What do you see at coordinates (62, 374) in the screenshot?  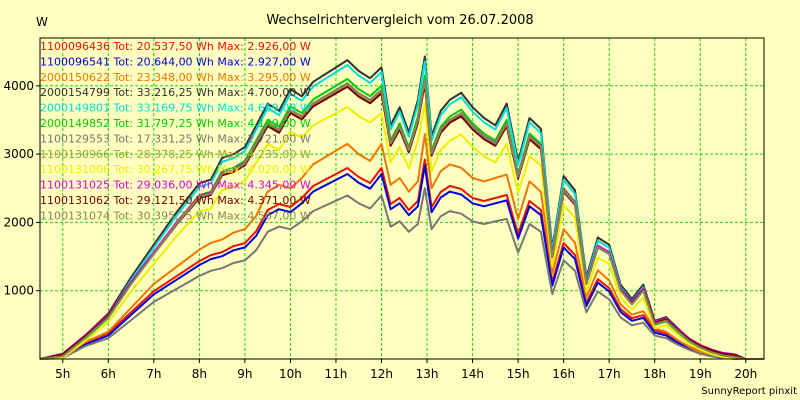 I see `x-tick-label: 5h` at bounding box center [62, 374].